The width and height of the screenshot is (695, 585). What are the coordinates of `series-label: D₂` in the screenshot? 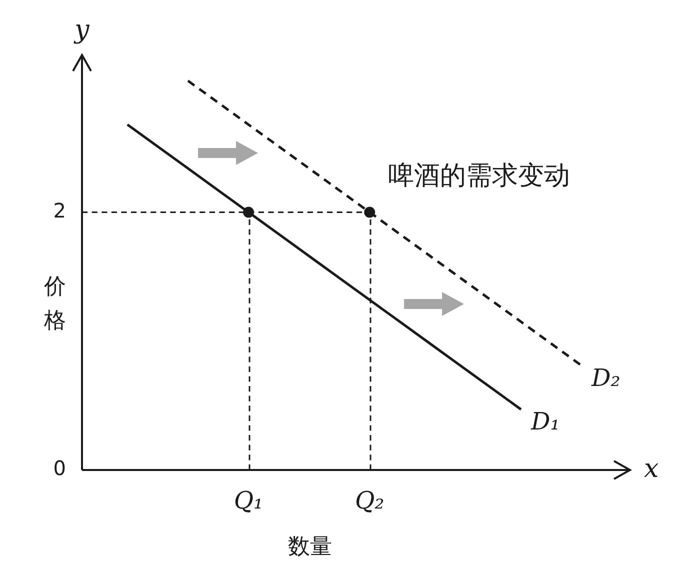 It's located at (605, 378).